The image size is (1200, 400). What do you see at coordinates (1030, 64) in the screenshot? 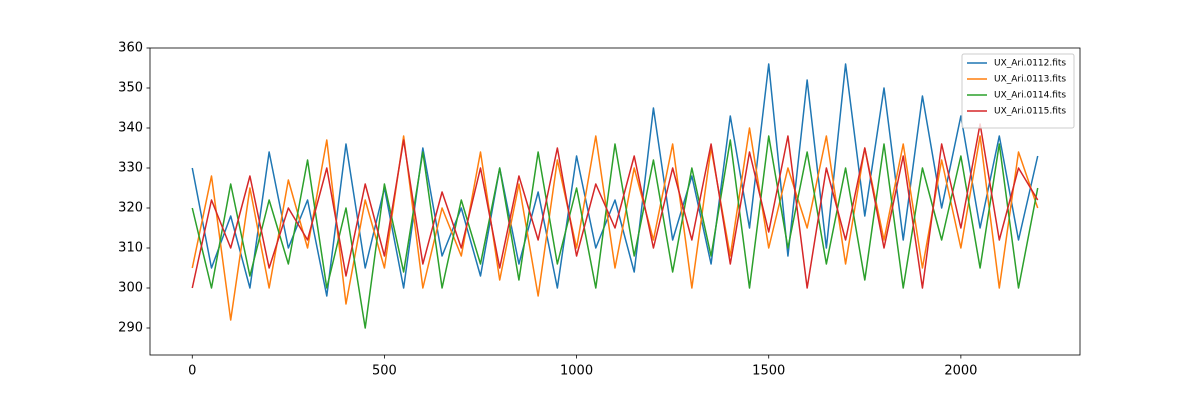
I see `legend-label: UX_Ari.0112.fits` at bounding box center [1030, 64].